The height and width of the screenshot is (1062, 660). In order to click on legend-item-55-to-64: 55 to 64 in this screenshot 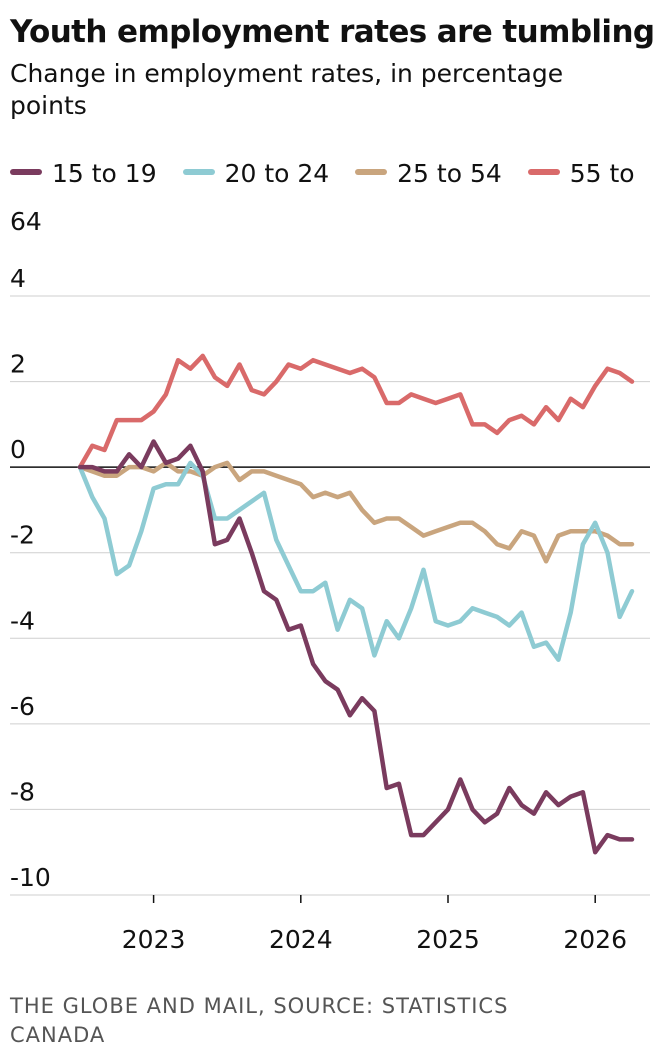, I will do `click(322, 197)`.